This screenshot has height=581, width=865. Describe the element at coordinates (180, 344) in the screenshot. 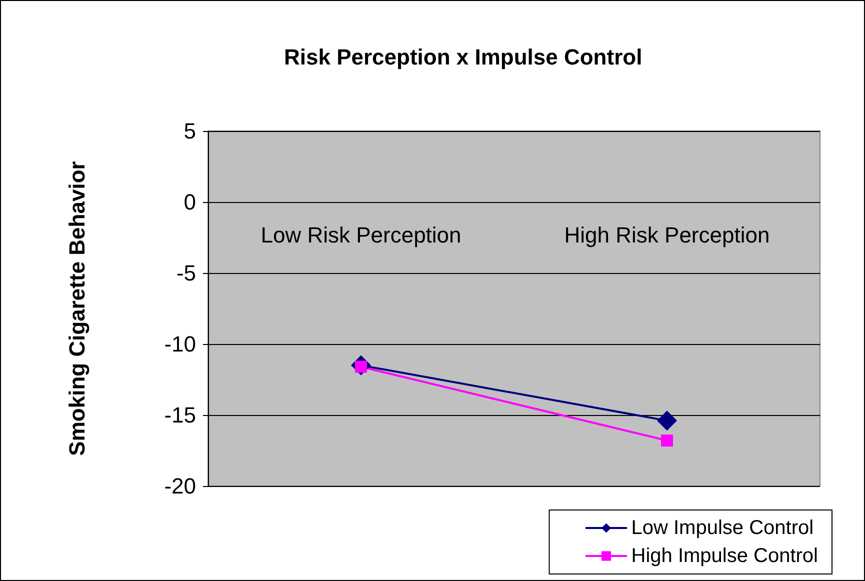

I see `y-tick-label: -10` at that location.